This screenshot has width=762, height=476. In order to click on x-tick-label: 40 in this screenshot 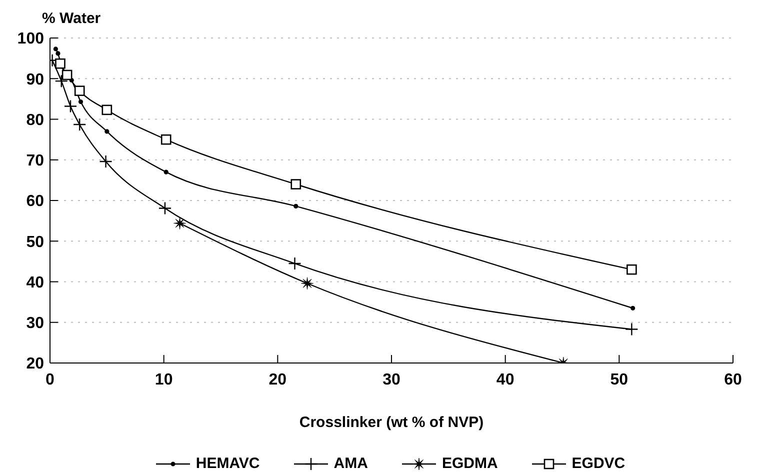, I will do `click(505, 379)`.